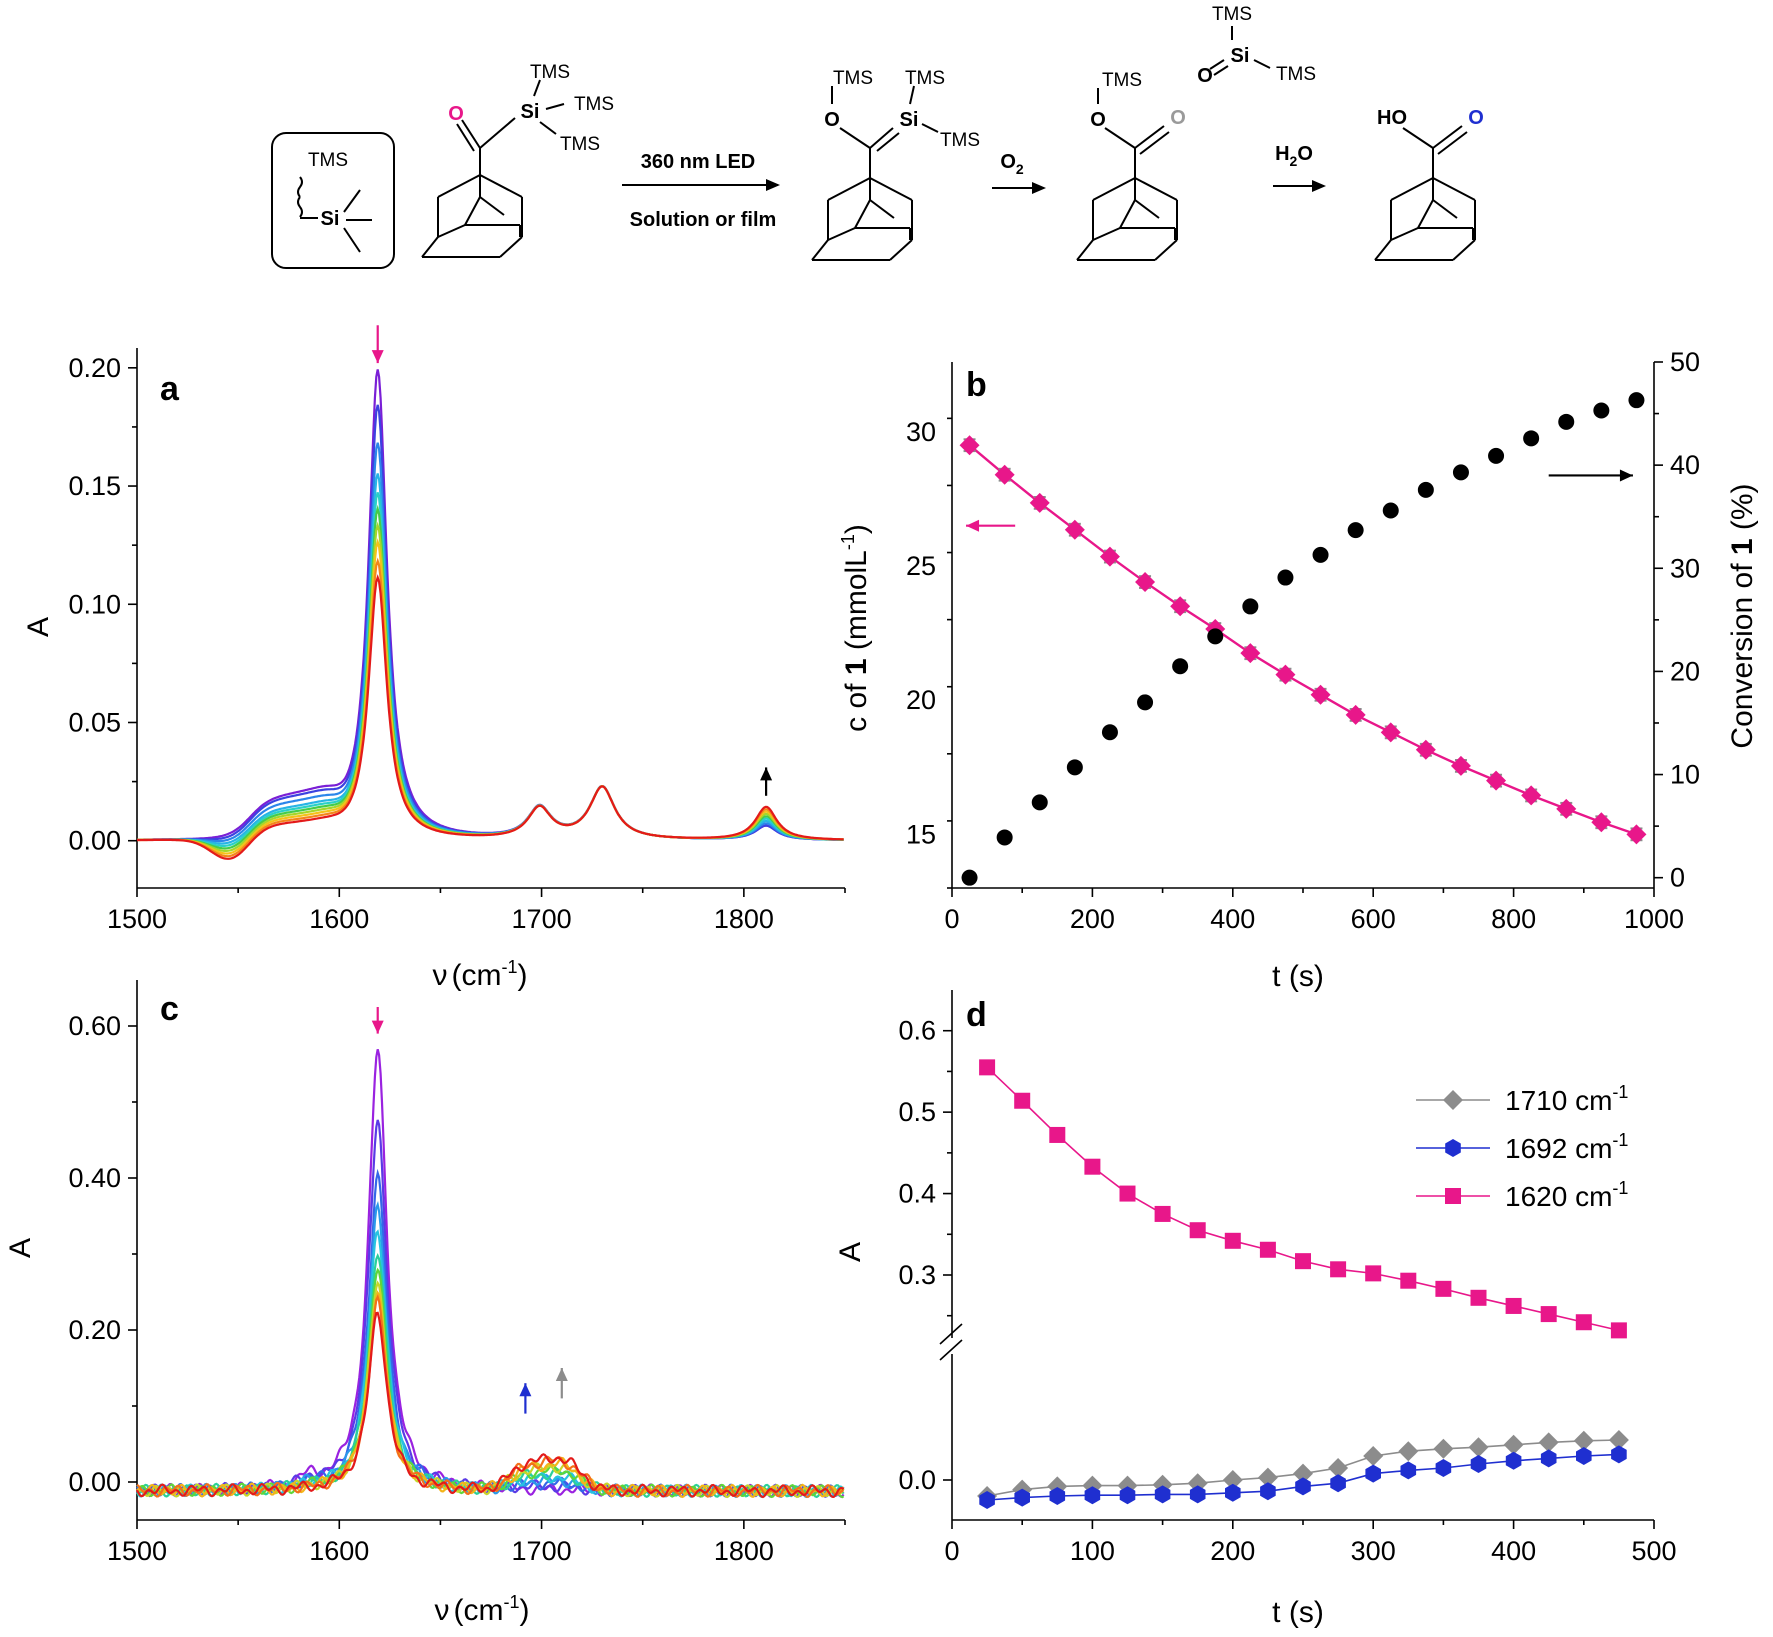 The image size is (1773, 1637). What do you see at coordinates (339, 1551) in the screenshot?
I see `panel-c-x-tick-label: 1600` at bounding box center [339, 1551].